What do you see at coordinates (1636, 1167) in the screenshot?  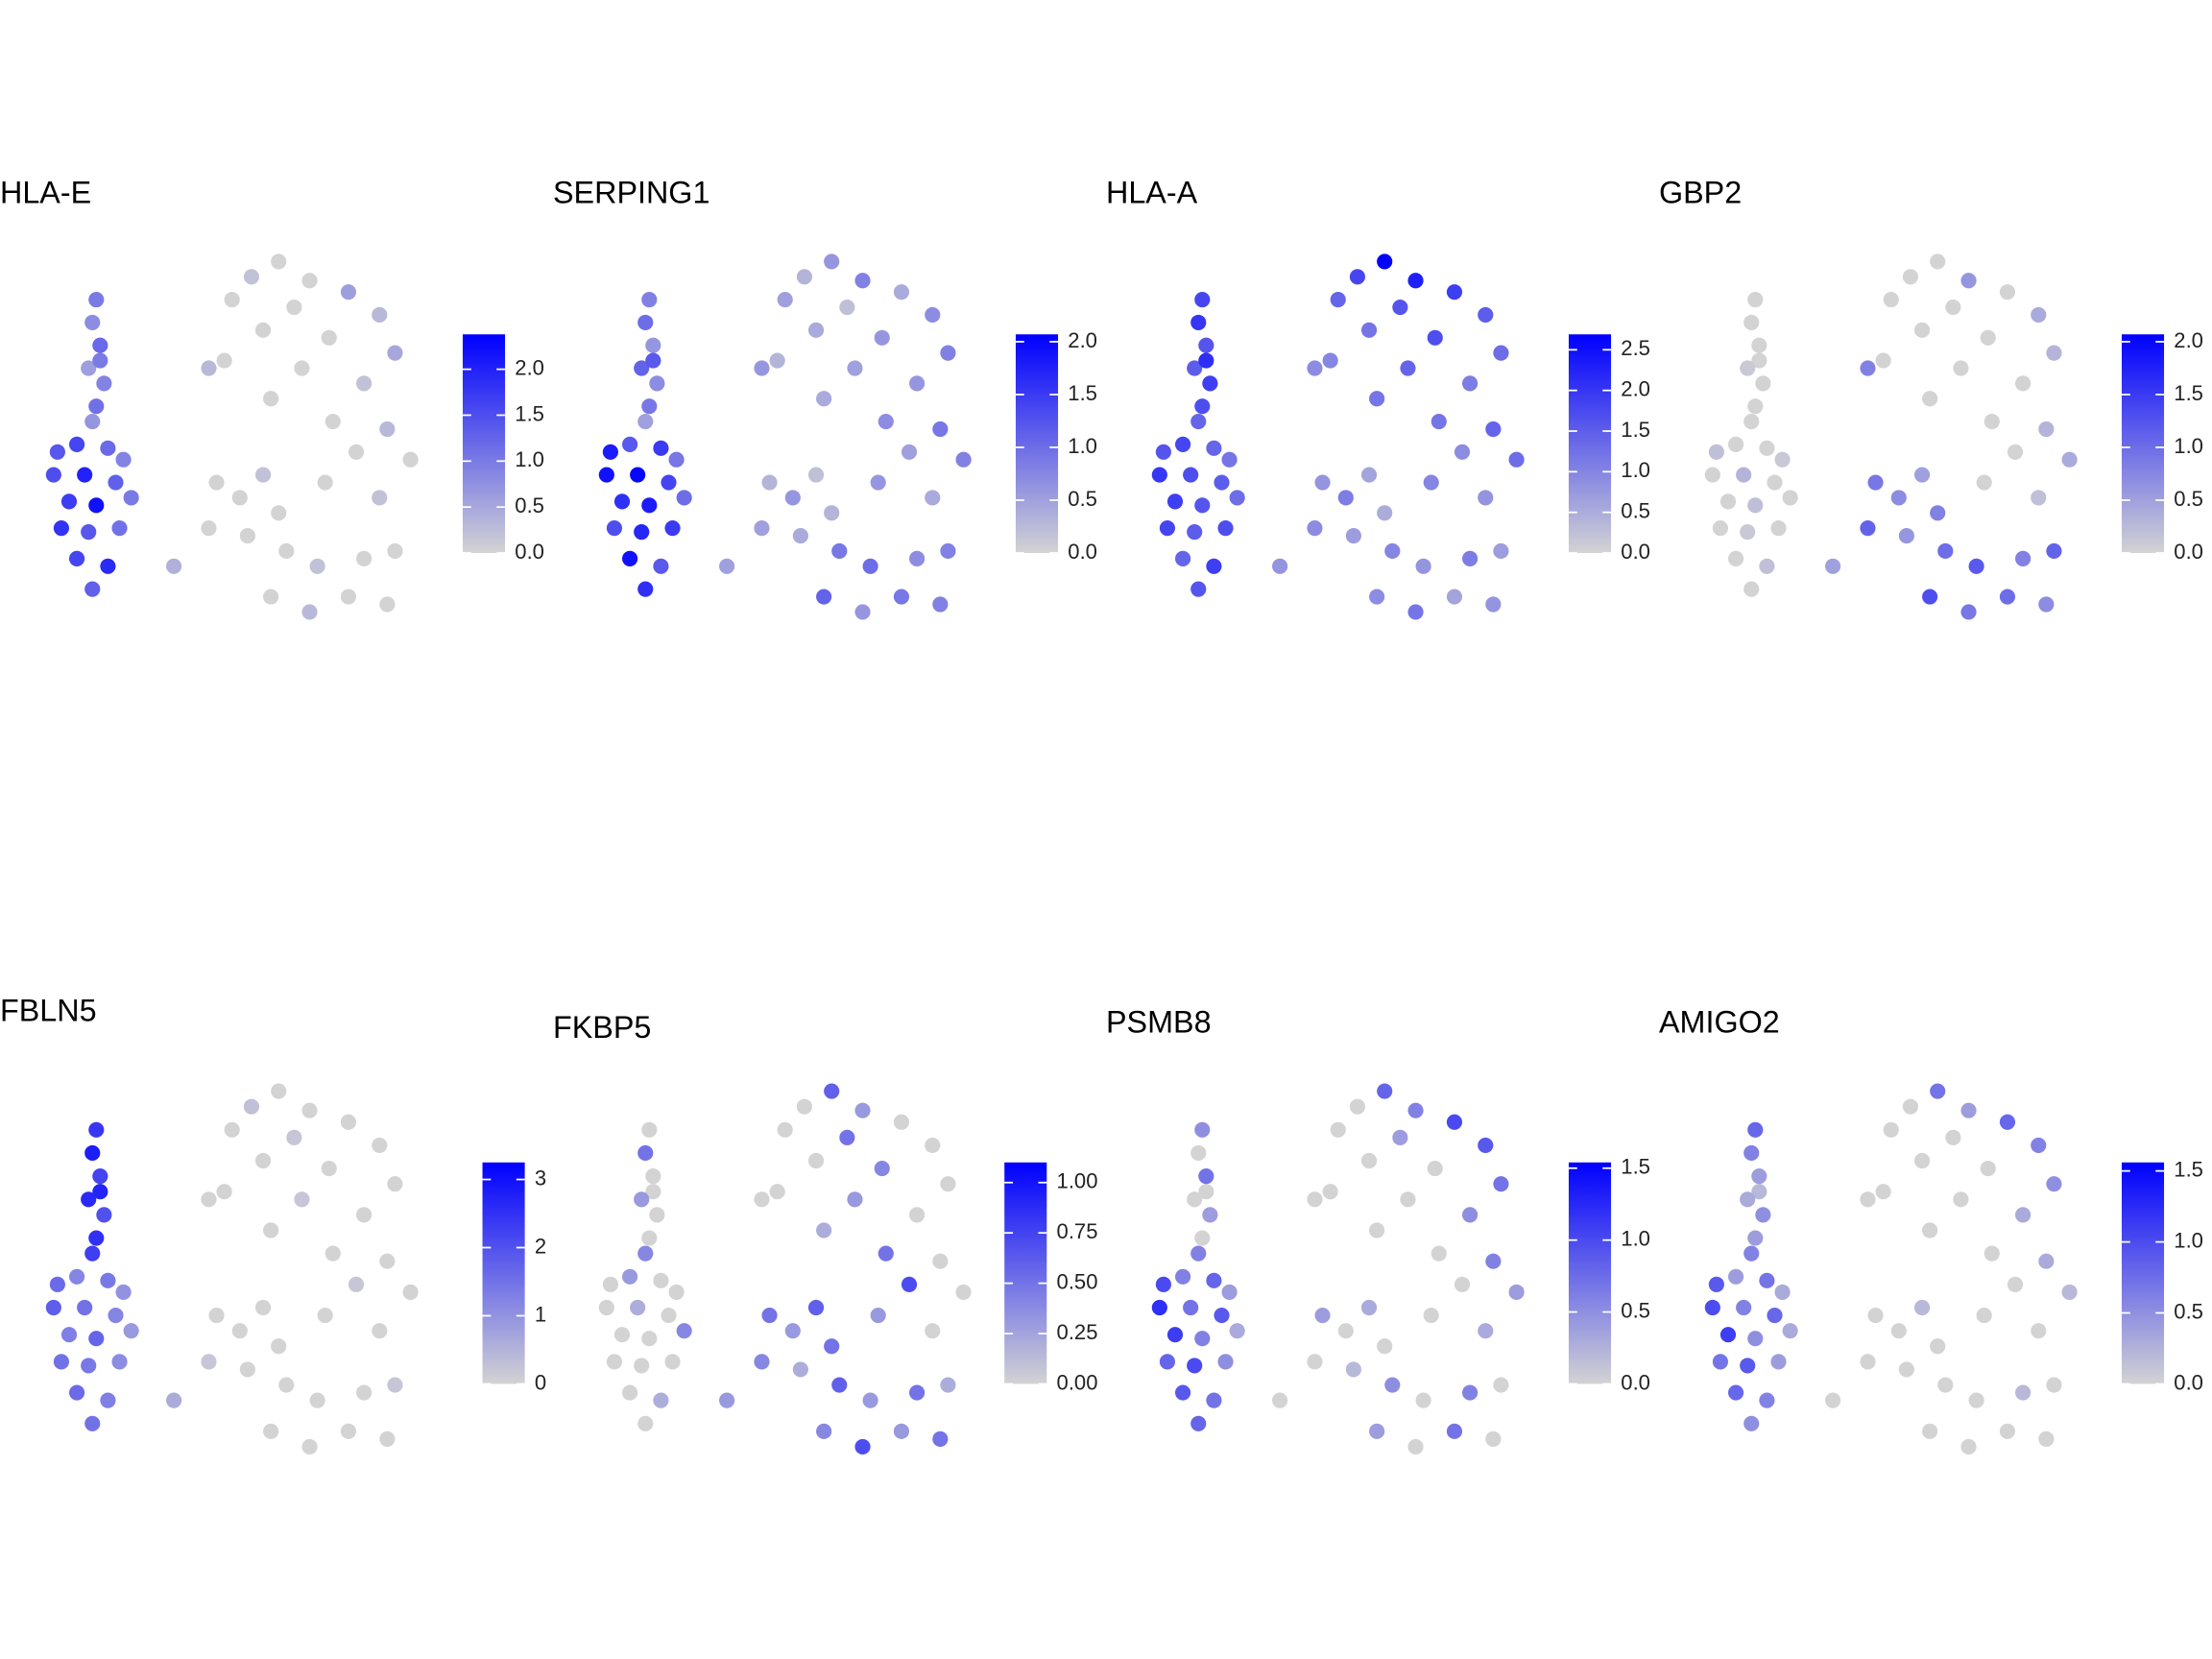 I see `colorbar-tick-label: 1.5` at bounding box center [1636, 1167].